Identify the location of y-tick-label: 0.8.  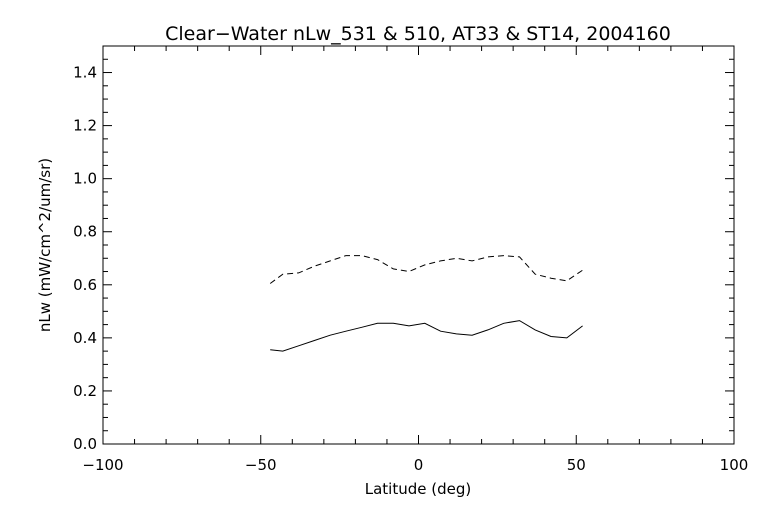
(85, 232).